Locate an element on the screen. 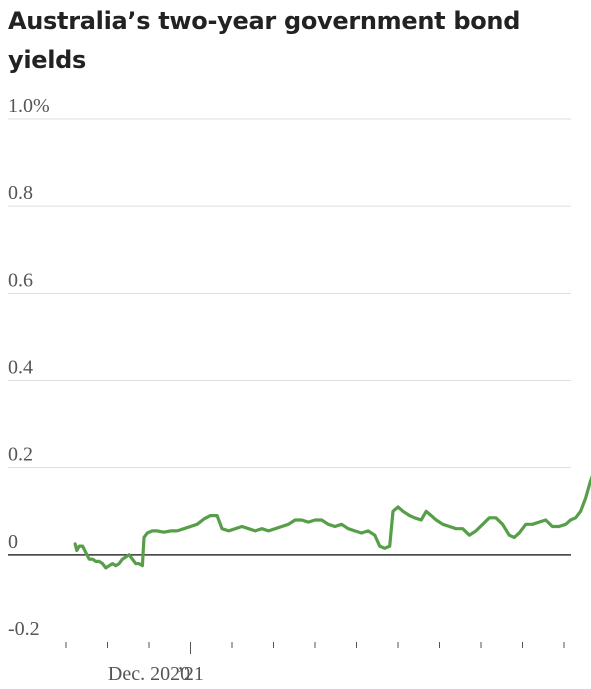 The image size is (591, 689). y-tick-label: -0.2 is located at coordinates (24, 629).